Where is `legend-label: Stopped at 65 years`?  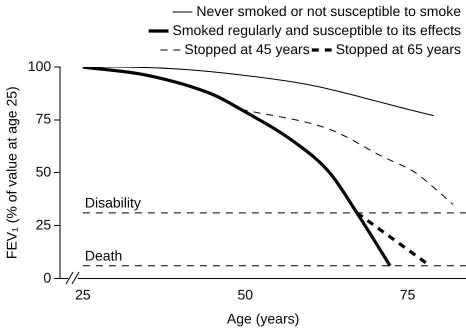 legend-label: Stopped at 65 years is located at coordinates (399, 48).